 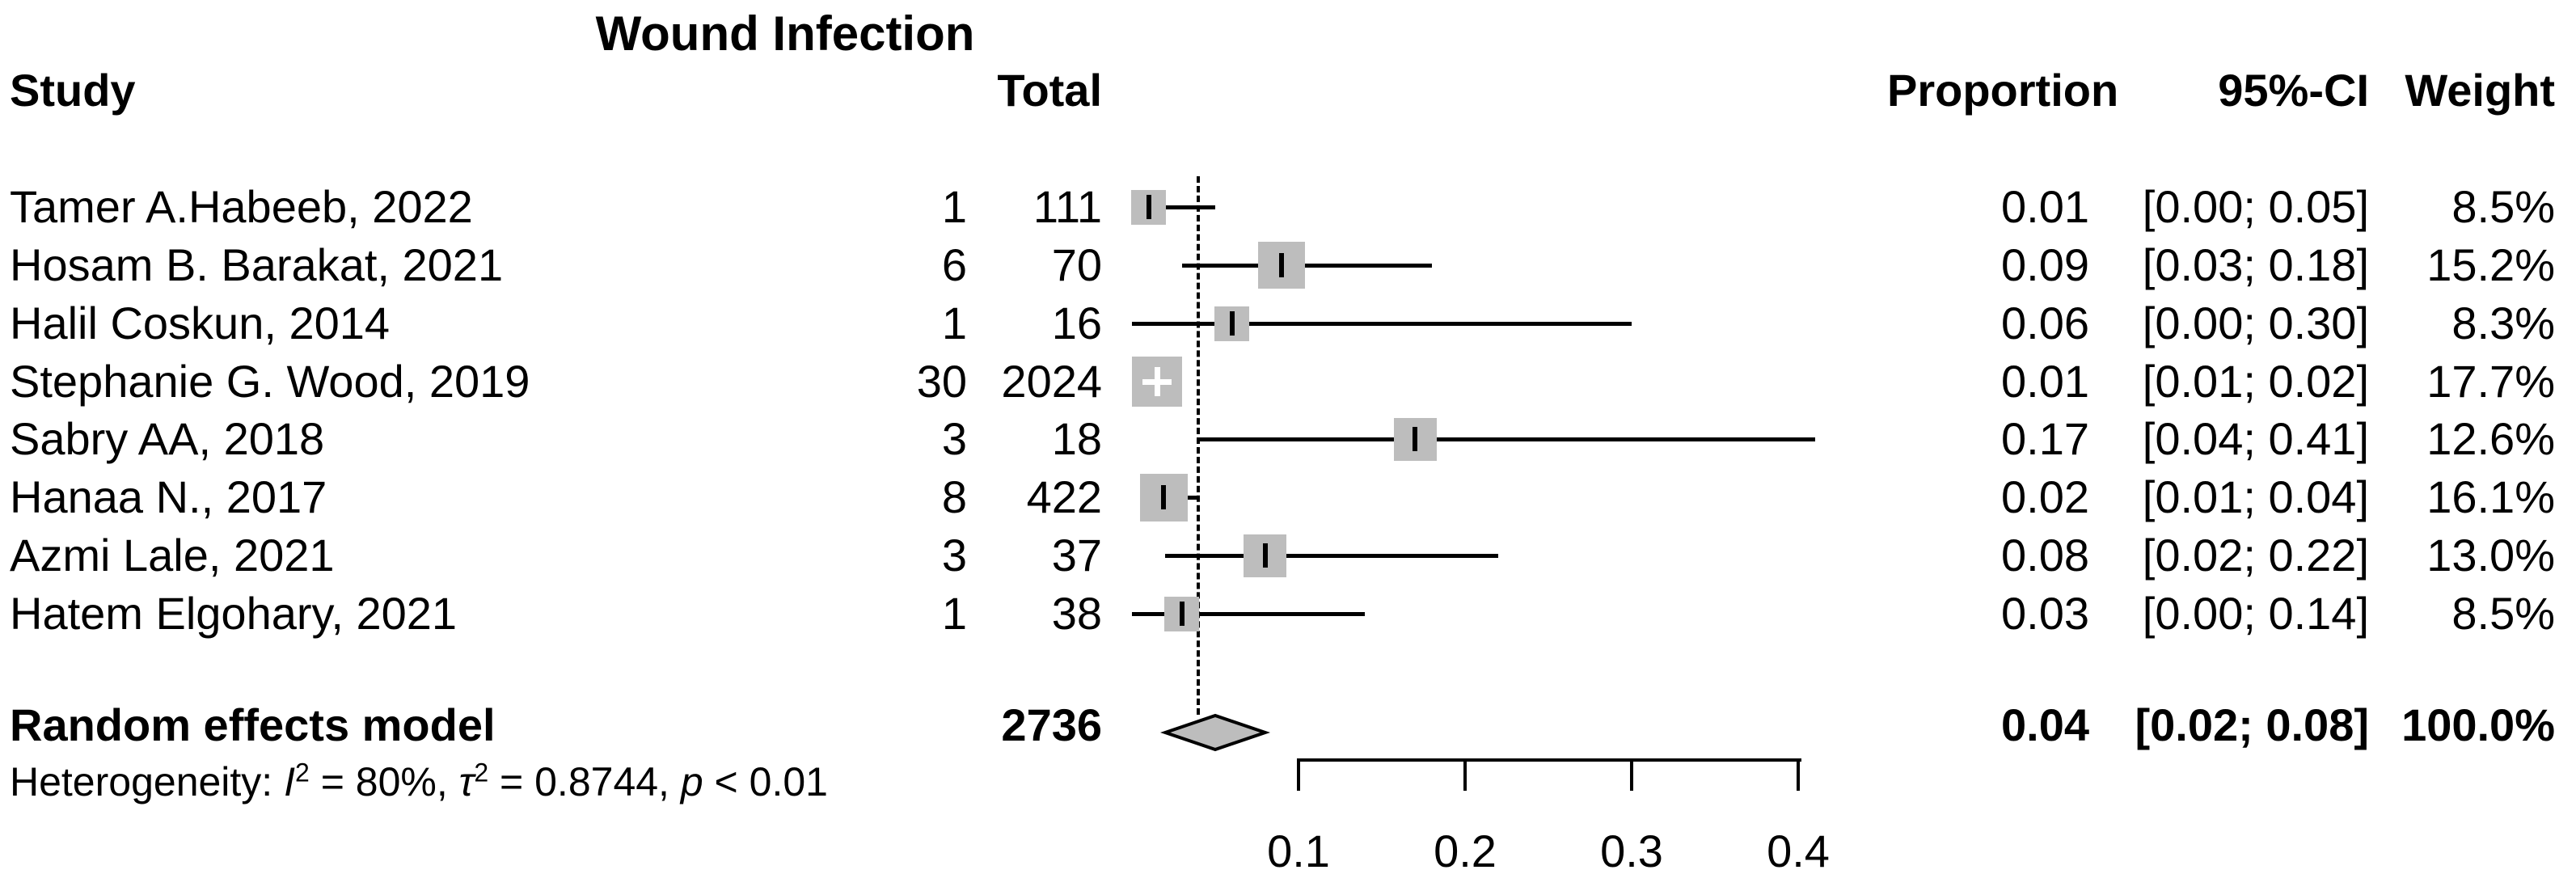 What do you see at coordinates (147, 781) in the screenshot?
I see `heterogeneity-segment: Heterogeneity:` at bounding box center [147, 781].